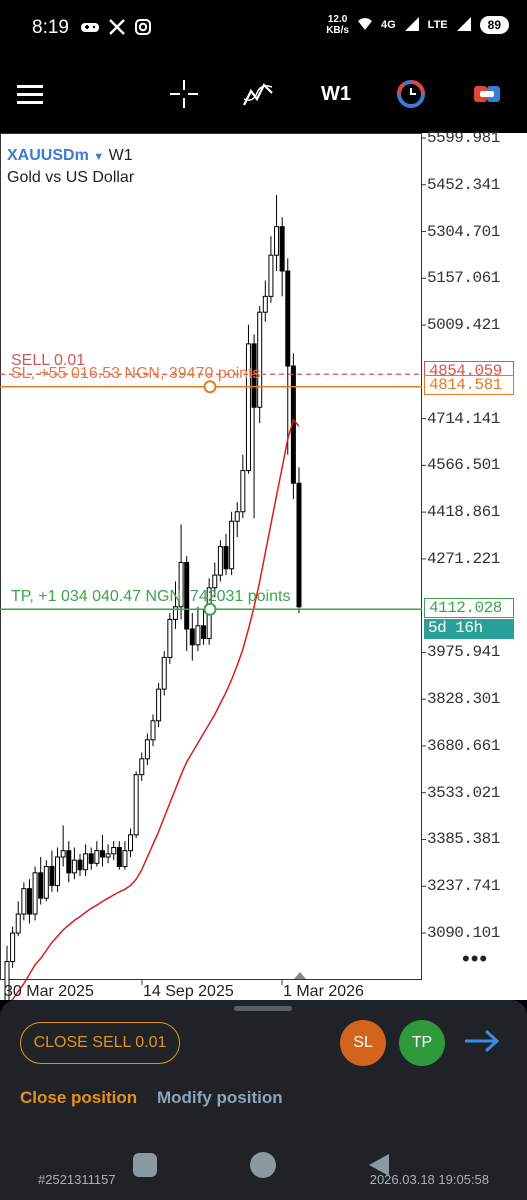  Describe the element at coordinates (100, 1043) in the screenshot. I see `close-sell-button: CLOSE SELL 0.01` at that location.